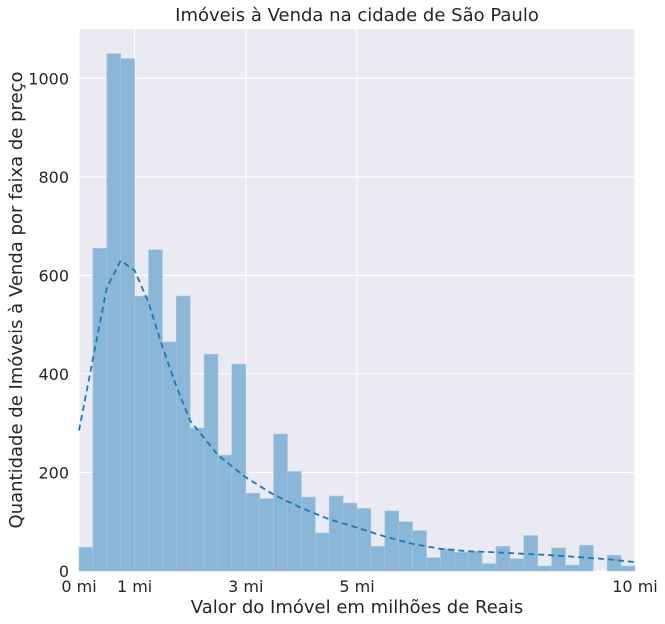  I want to click on y-tick-label: 0, so click(64, 571).